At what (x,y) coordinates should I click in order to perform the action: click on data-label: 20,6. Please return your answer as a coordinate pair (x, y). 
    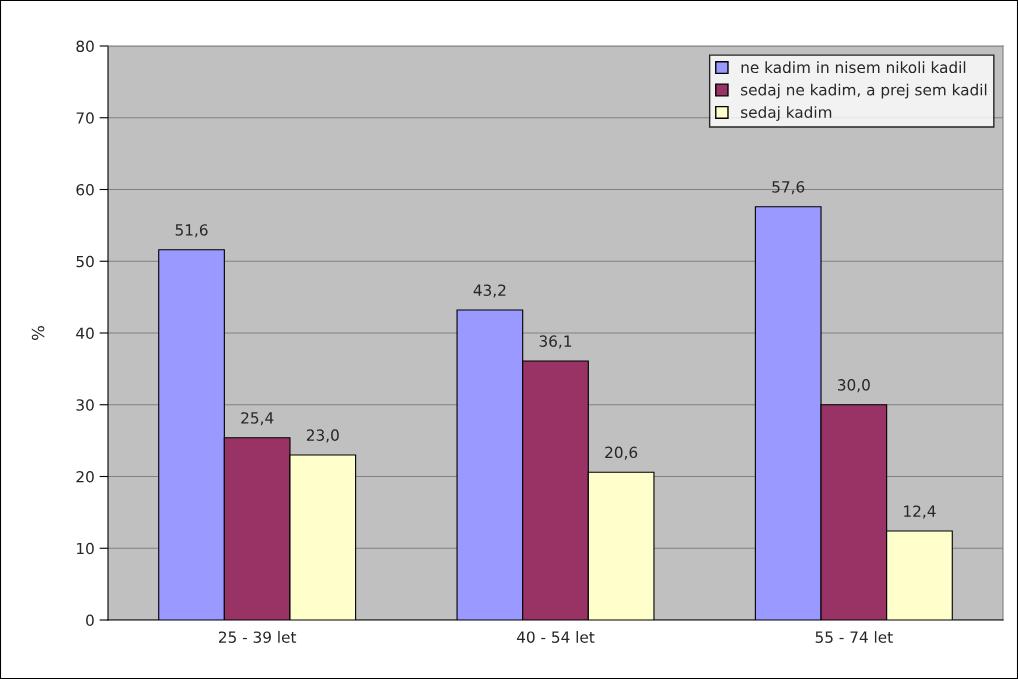
    Looking at the image, I should click on (621, 453).